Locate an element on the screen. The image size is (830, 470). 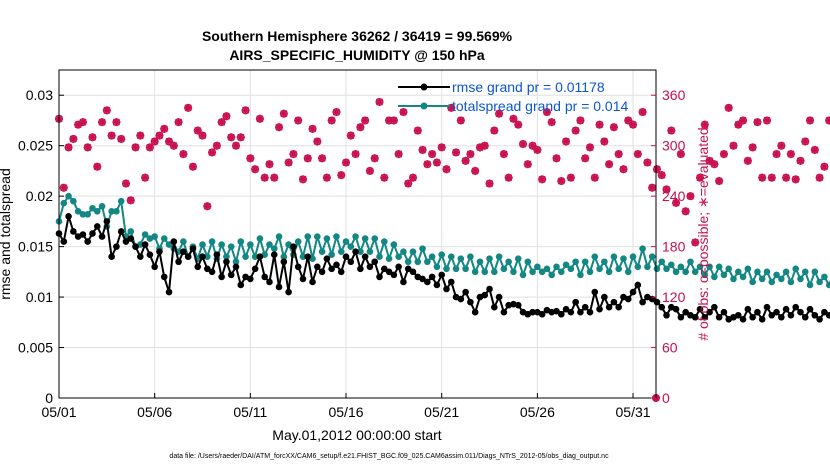
y2-tick-label: 240 is located at coordinates (674, 196).